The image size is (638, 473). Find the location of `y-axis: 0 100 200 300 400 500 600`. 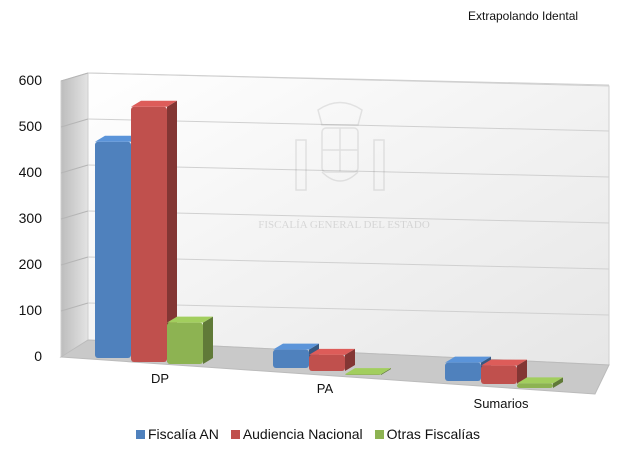

y-axis: 0 100 200 300 400 500 600 is located at coordinates (31, 218).